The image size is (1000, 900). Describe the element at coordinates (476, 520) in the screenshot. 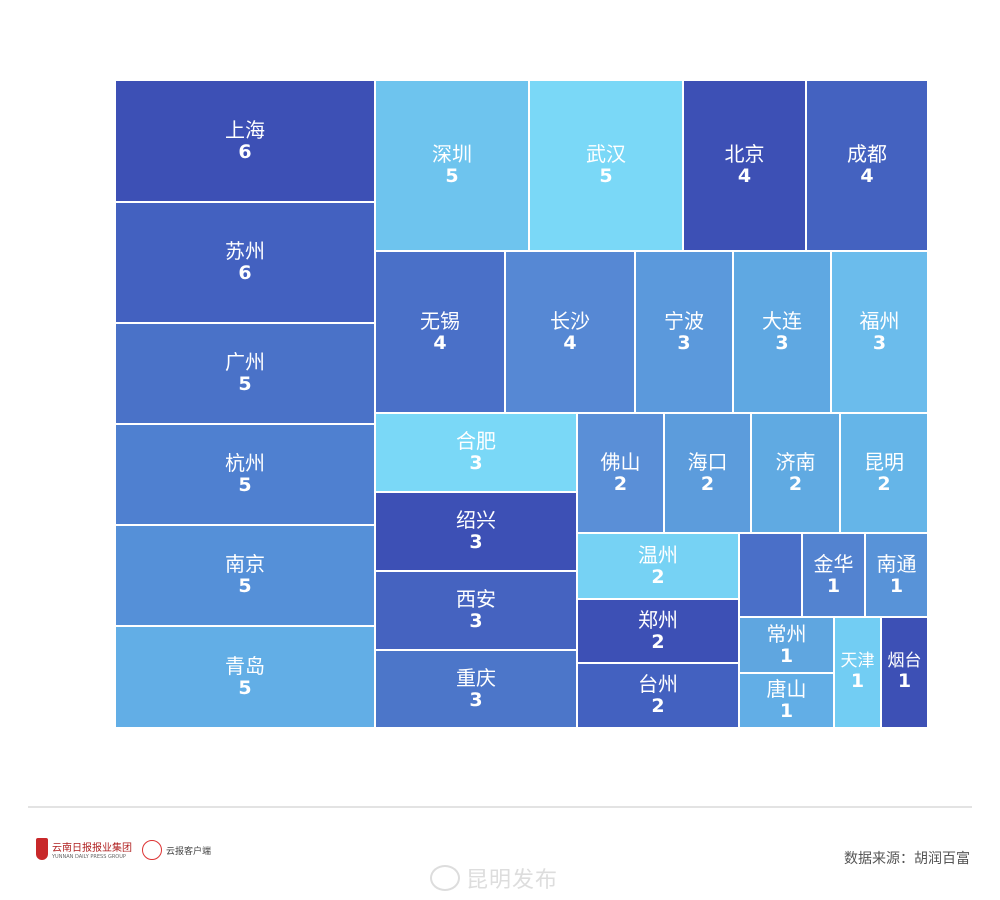

I see `cell-label: 绍兴` at that location.